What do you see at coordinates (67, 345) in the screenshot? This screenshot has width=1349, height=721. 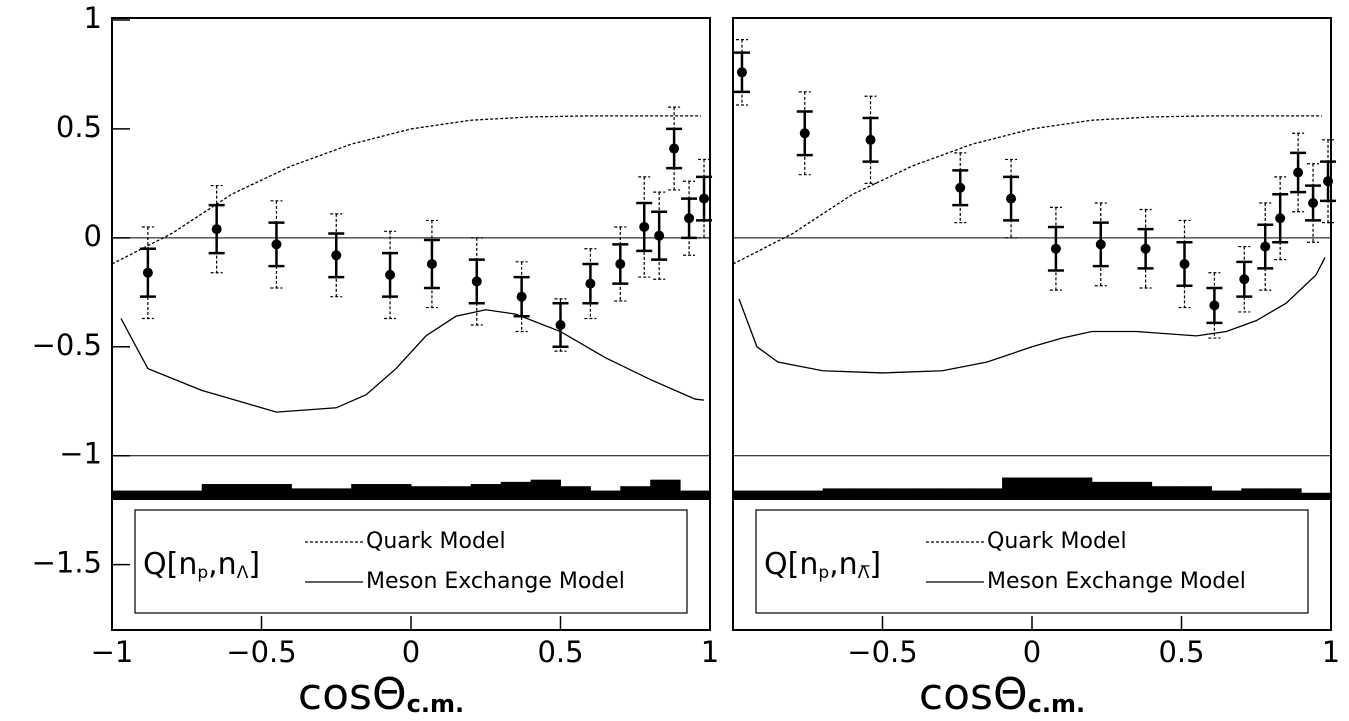 I see `y-tick-label: −0.5` at bounding box center [67, 345].